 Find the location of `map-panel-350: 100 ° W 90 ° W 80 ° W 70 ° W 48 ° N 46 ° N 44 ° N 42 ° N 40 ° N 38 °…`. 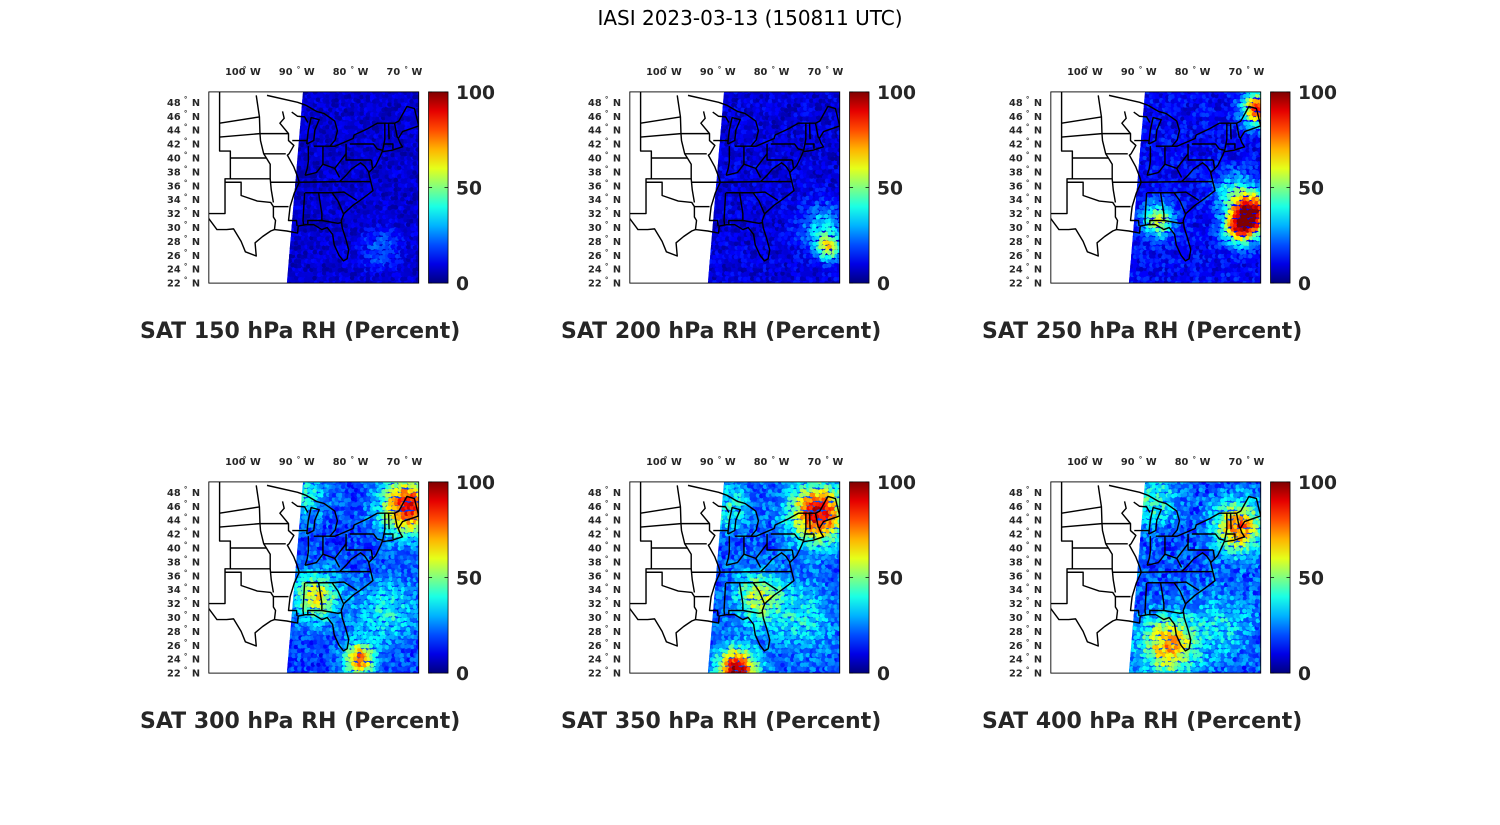

map-panel-350: 100 ° W 90 ° W 80 ° W 70 ° W 48 ° N 46 ° N 44 ° N 42 ° N 40 ° N 38 °… is located at coordinates (741, 619).